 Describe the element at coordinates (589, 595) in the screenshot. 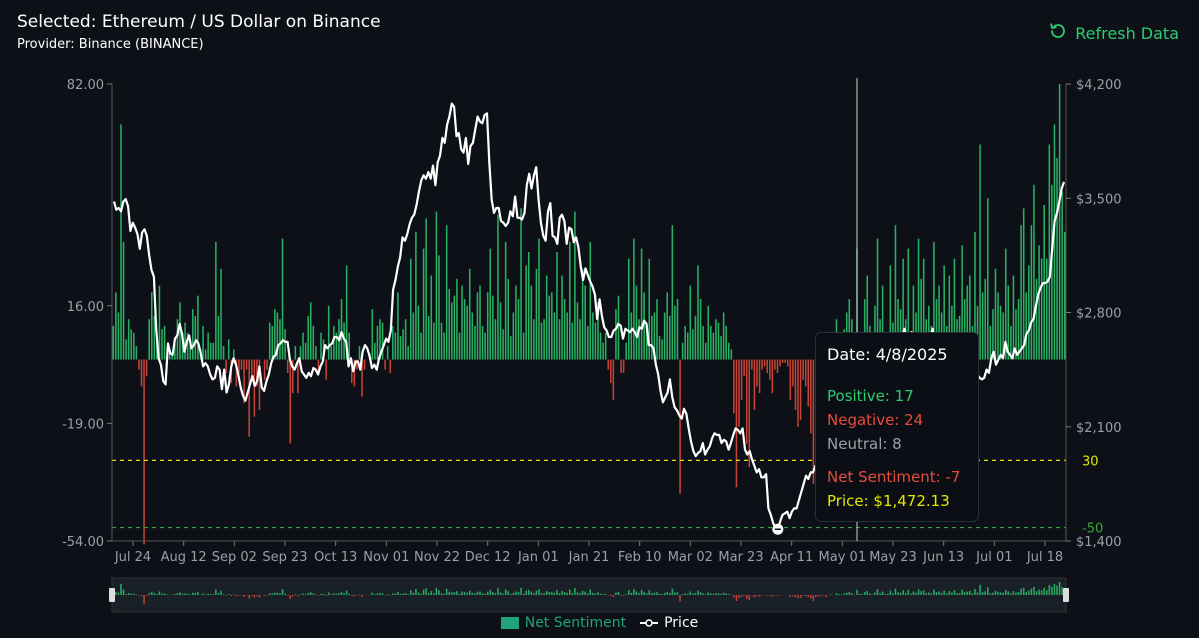

I see `range-navigator` at that location.